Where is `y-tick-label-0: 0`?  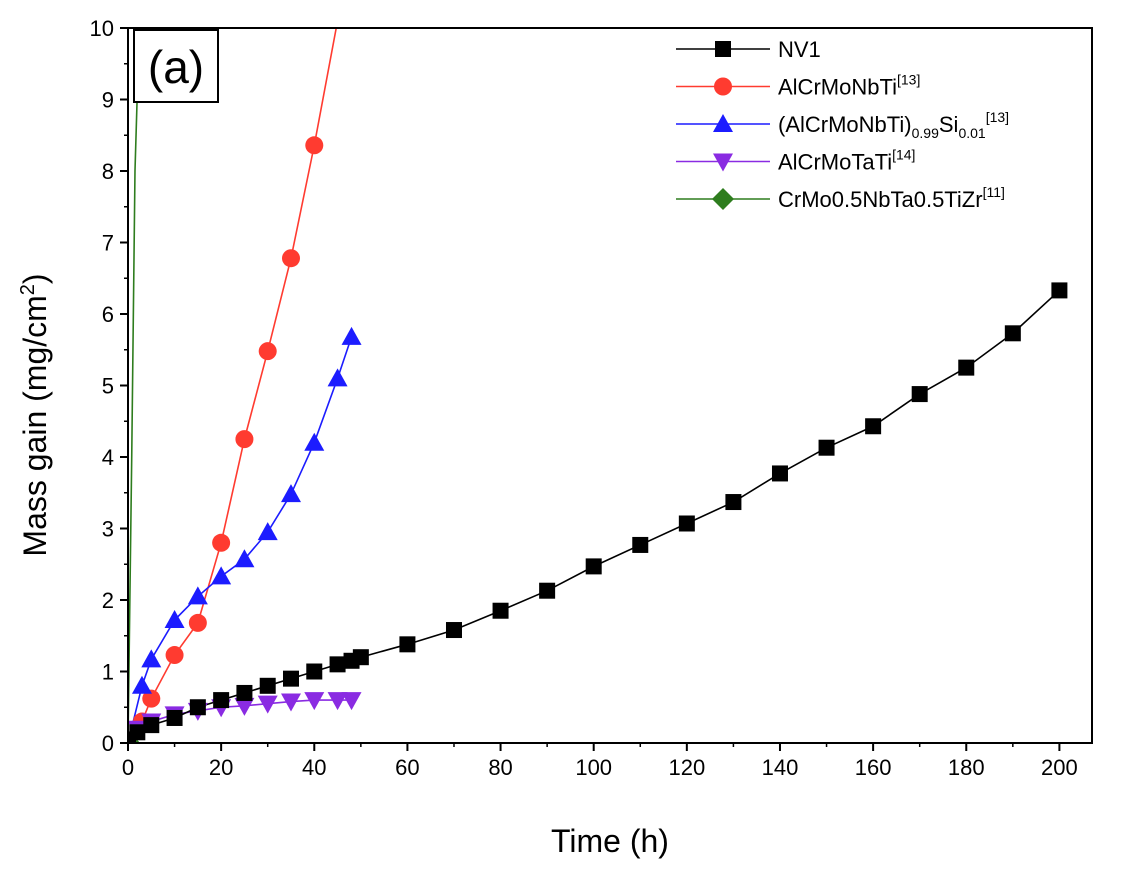
y-tick-label-0: 0 is located at coordinates (108, 743).